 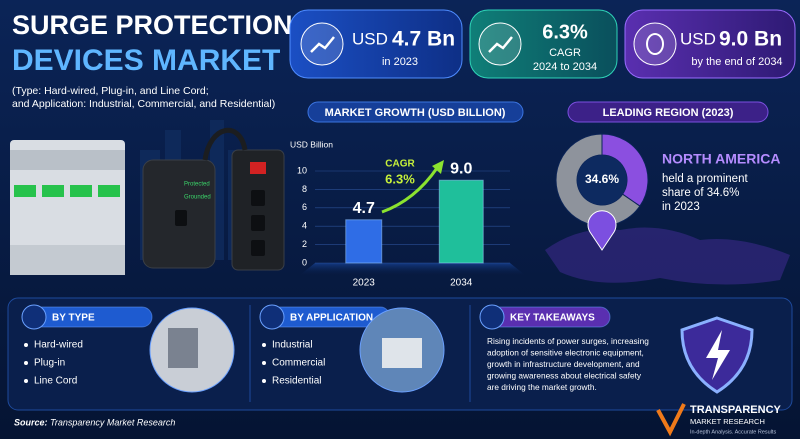 What do you see at coordinates (304, 244) in the screenshot?
I see `y-tick-label: 2` at bounding box center [304, 244].